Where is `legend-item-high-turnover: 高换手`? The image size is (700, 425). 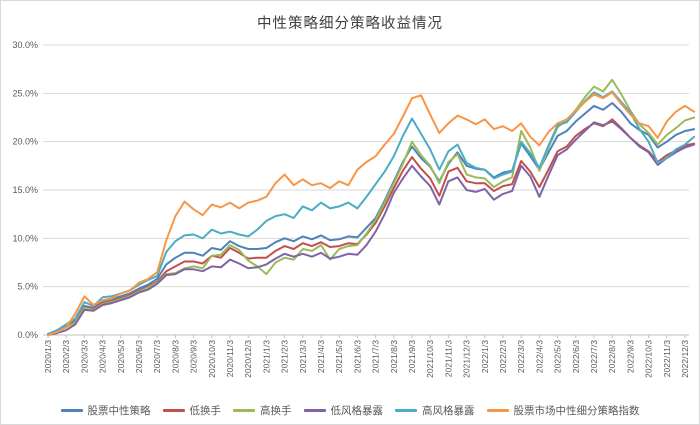 legend-item-high-turnover: 高换手 is located at coordinates (262, 410).